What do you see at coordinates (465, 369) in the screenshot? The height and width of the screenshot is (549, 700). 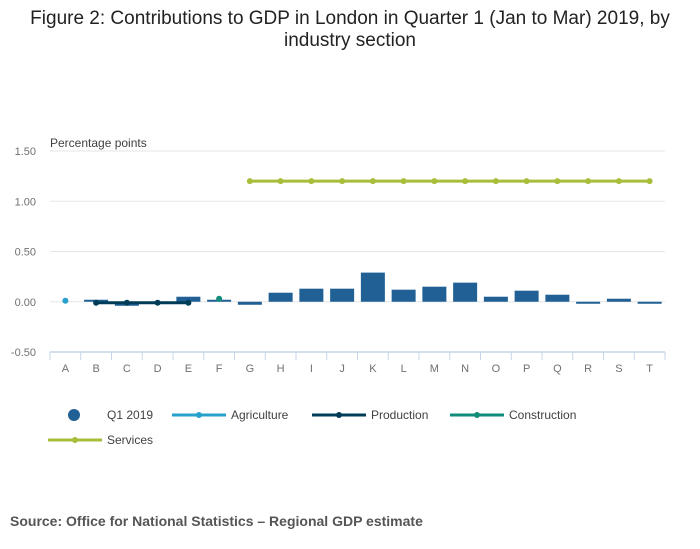 I see `x-tick-label: N` at bounding box center [465, 369].